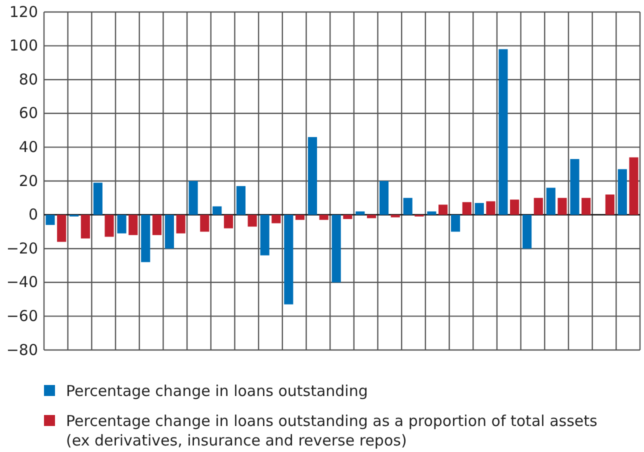 The image size is (644, 452). I want to click on y-tick-label: 20, so click(28, 181).